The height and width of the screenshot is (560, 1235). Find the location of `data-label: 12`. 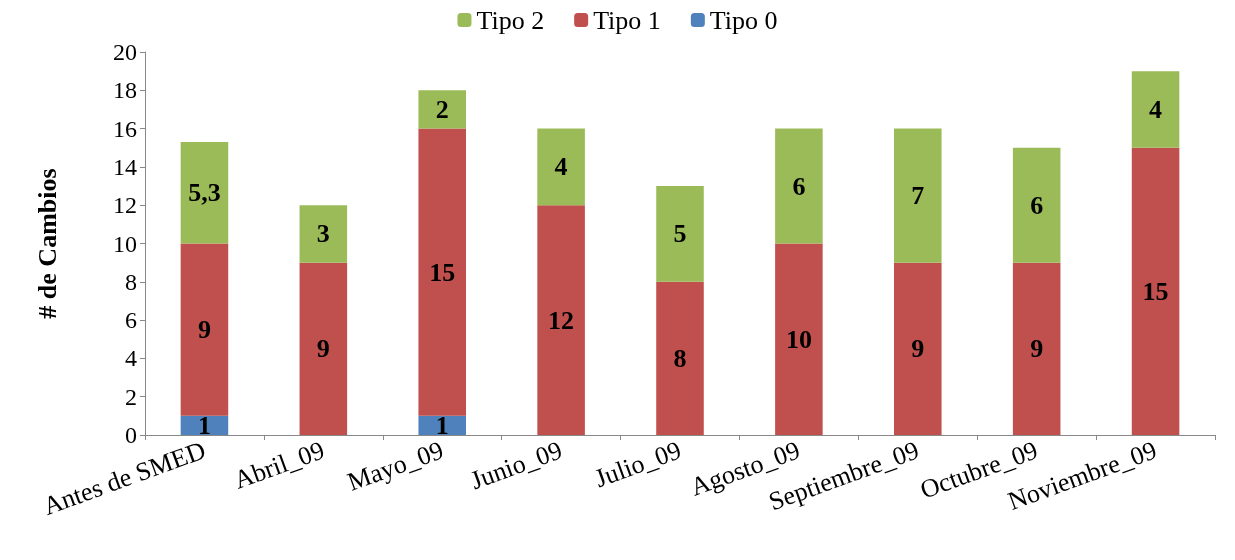

data-label: 12 is located at coordinates (561, 320).